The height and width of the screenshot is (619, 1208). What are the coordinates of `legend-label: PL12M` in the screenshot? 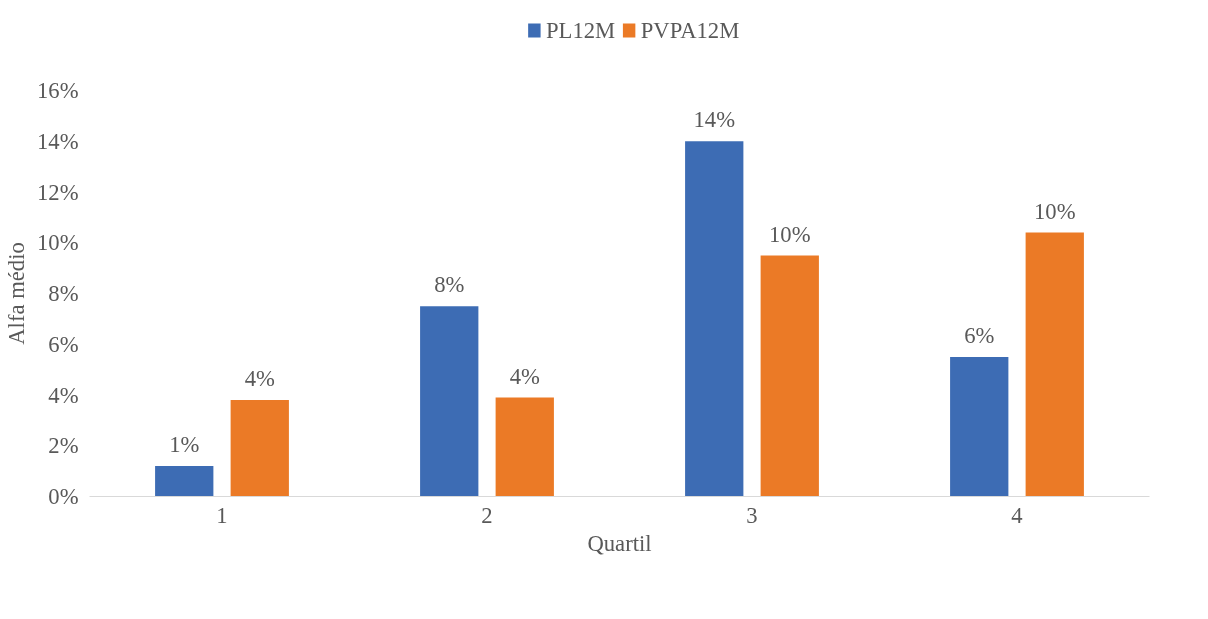 It's located at (580, 30).